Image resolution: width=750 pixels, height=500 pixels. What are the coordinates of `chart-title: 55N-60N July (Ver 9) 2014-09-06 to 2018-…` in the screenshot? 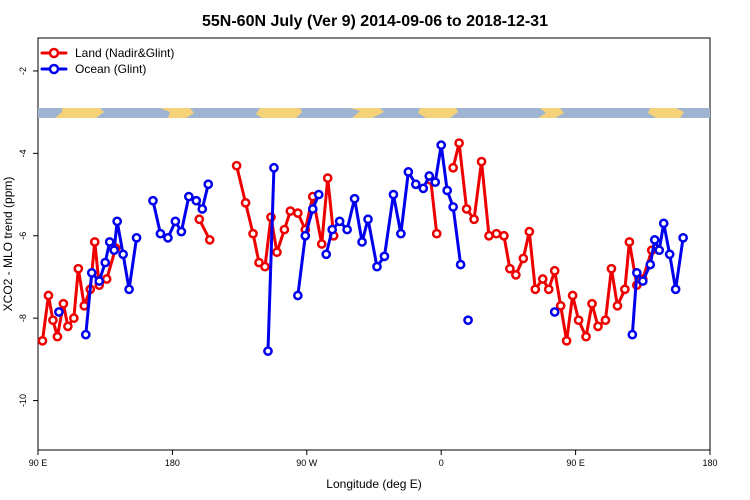 It's located at (375, 21).